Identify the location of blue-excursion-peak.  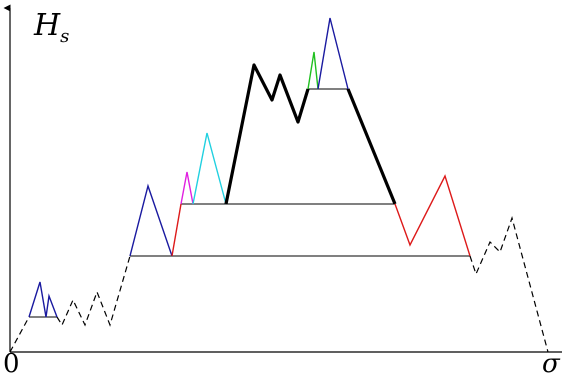
(333, 53).